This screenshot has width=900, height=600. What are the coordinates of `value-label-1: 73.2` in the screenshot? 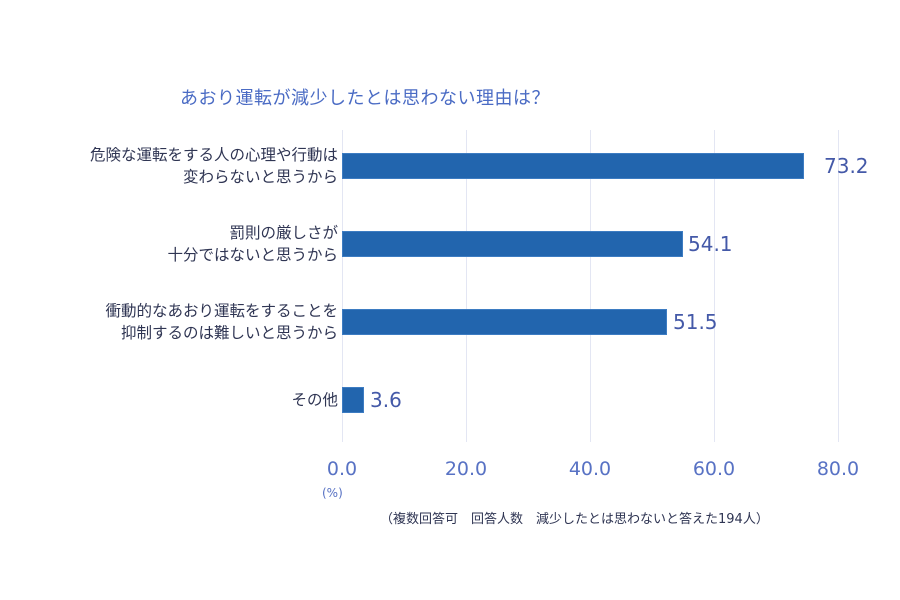 It's located at (846, 166).